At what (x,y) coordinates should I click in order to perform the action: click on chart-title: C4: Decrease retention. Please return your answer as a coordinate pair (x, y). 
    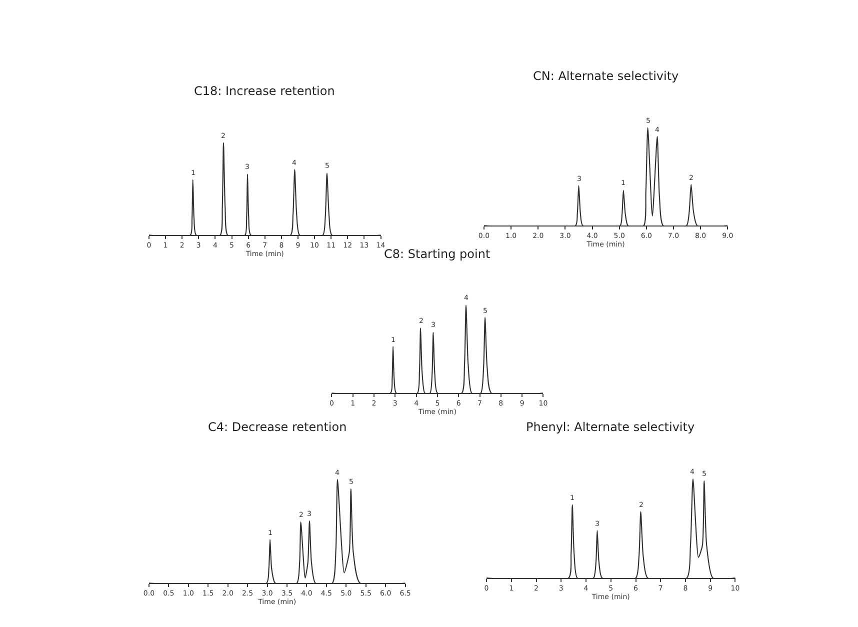
    Looking at the image, I should click on (277, 427).